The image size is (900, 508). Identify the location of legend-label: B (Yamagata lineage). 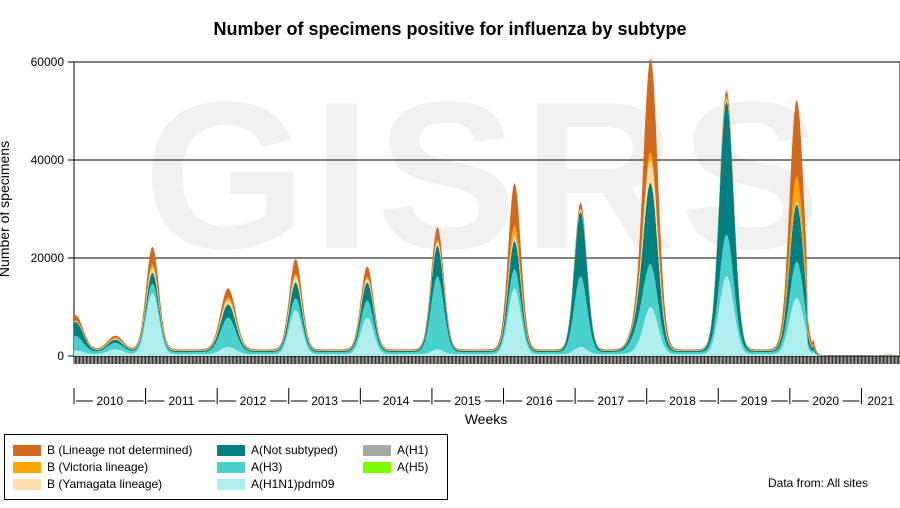
(105, 484).